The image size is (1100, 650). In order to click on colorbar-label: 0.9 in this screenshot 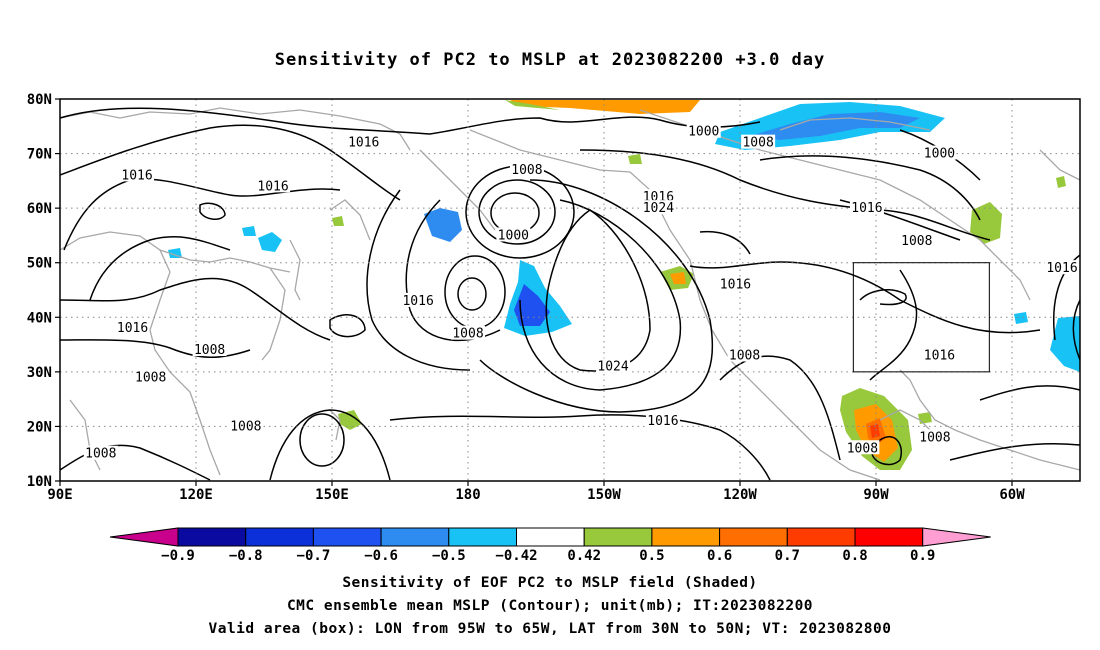, I will do `click(922, 556)`.